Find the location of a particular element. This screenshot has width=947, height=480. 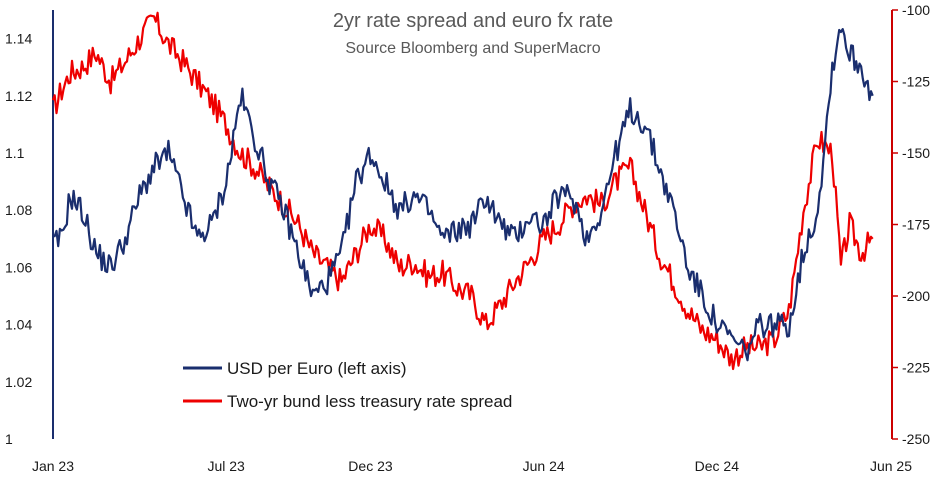

right-tick-label: -225 is located at coordinates (916, 368).